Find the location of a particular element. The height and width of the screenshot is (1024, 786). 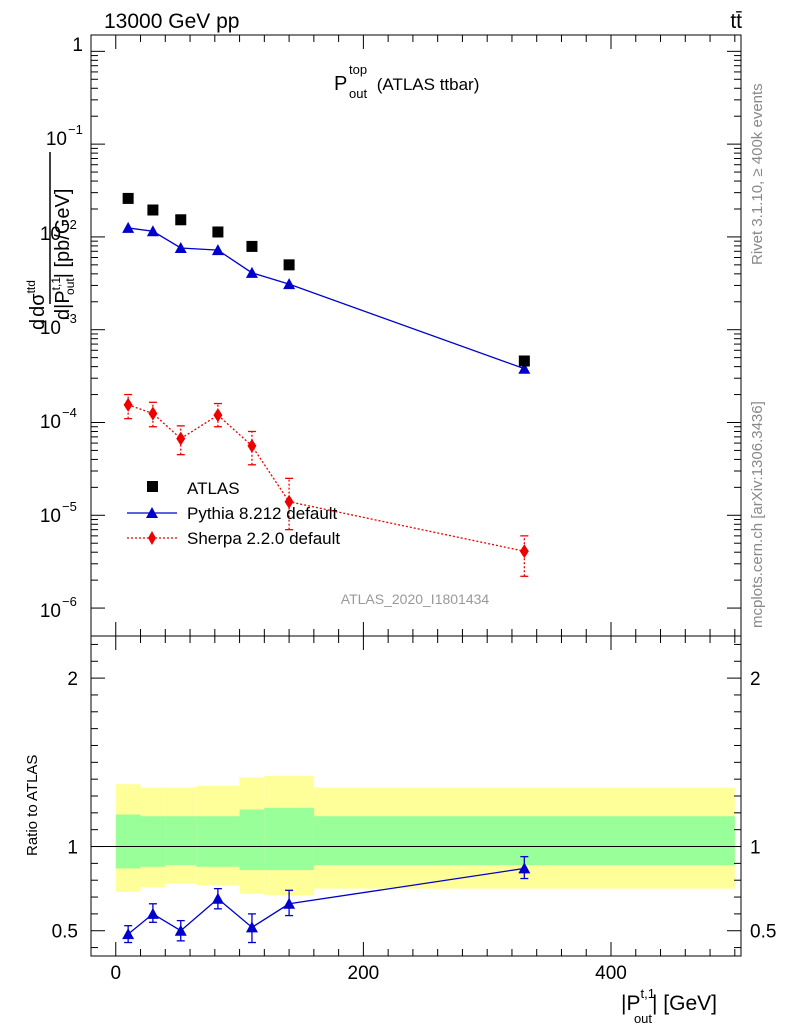

ylabel-denominator: d|Pt,1out| [pb/GeV] is located at coordinates (63, 254).